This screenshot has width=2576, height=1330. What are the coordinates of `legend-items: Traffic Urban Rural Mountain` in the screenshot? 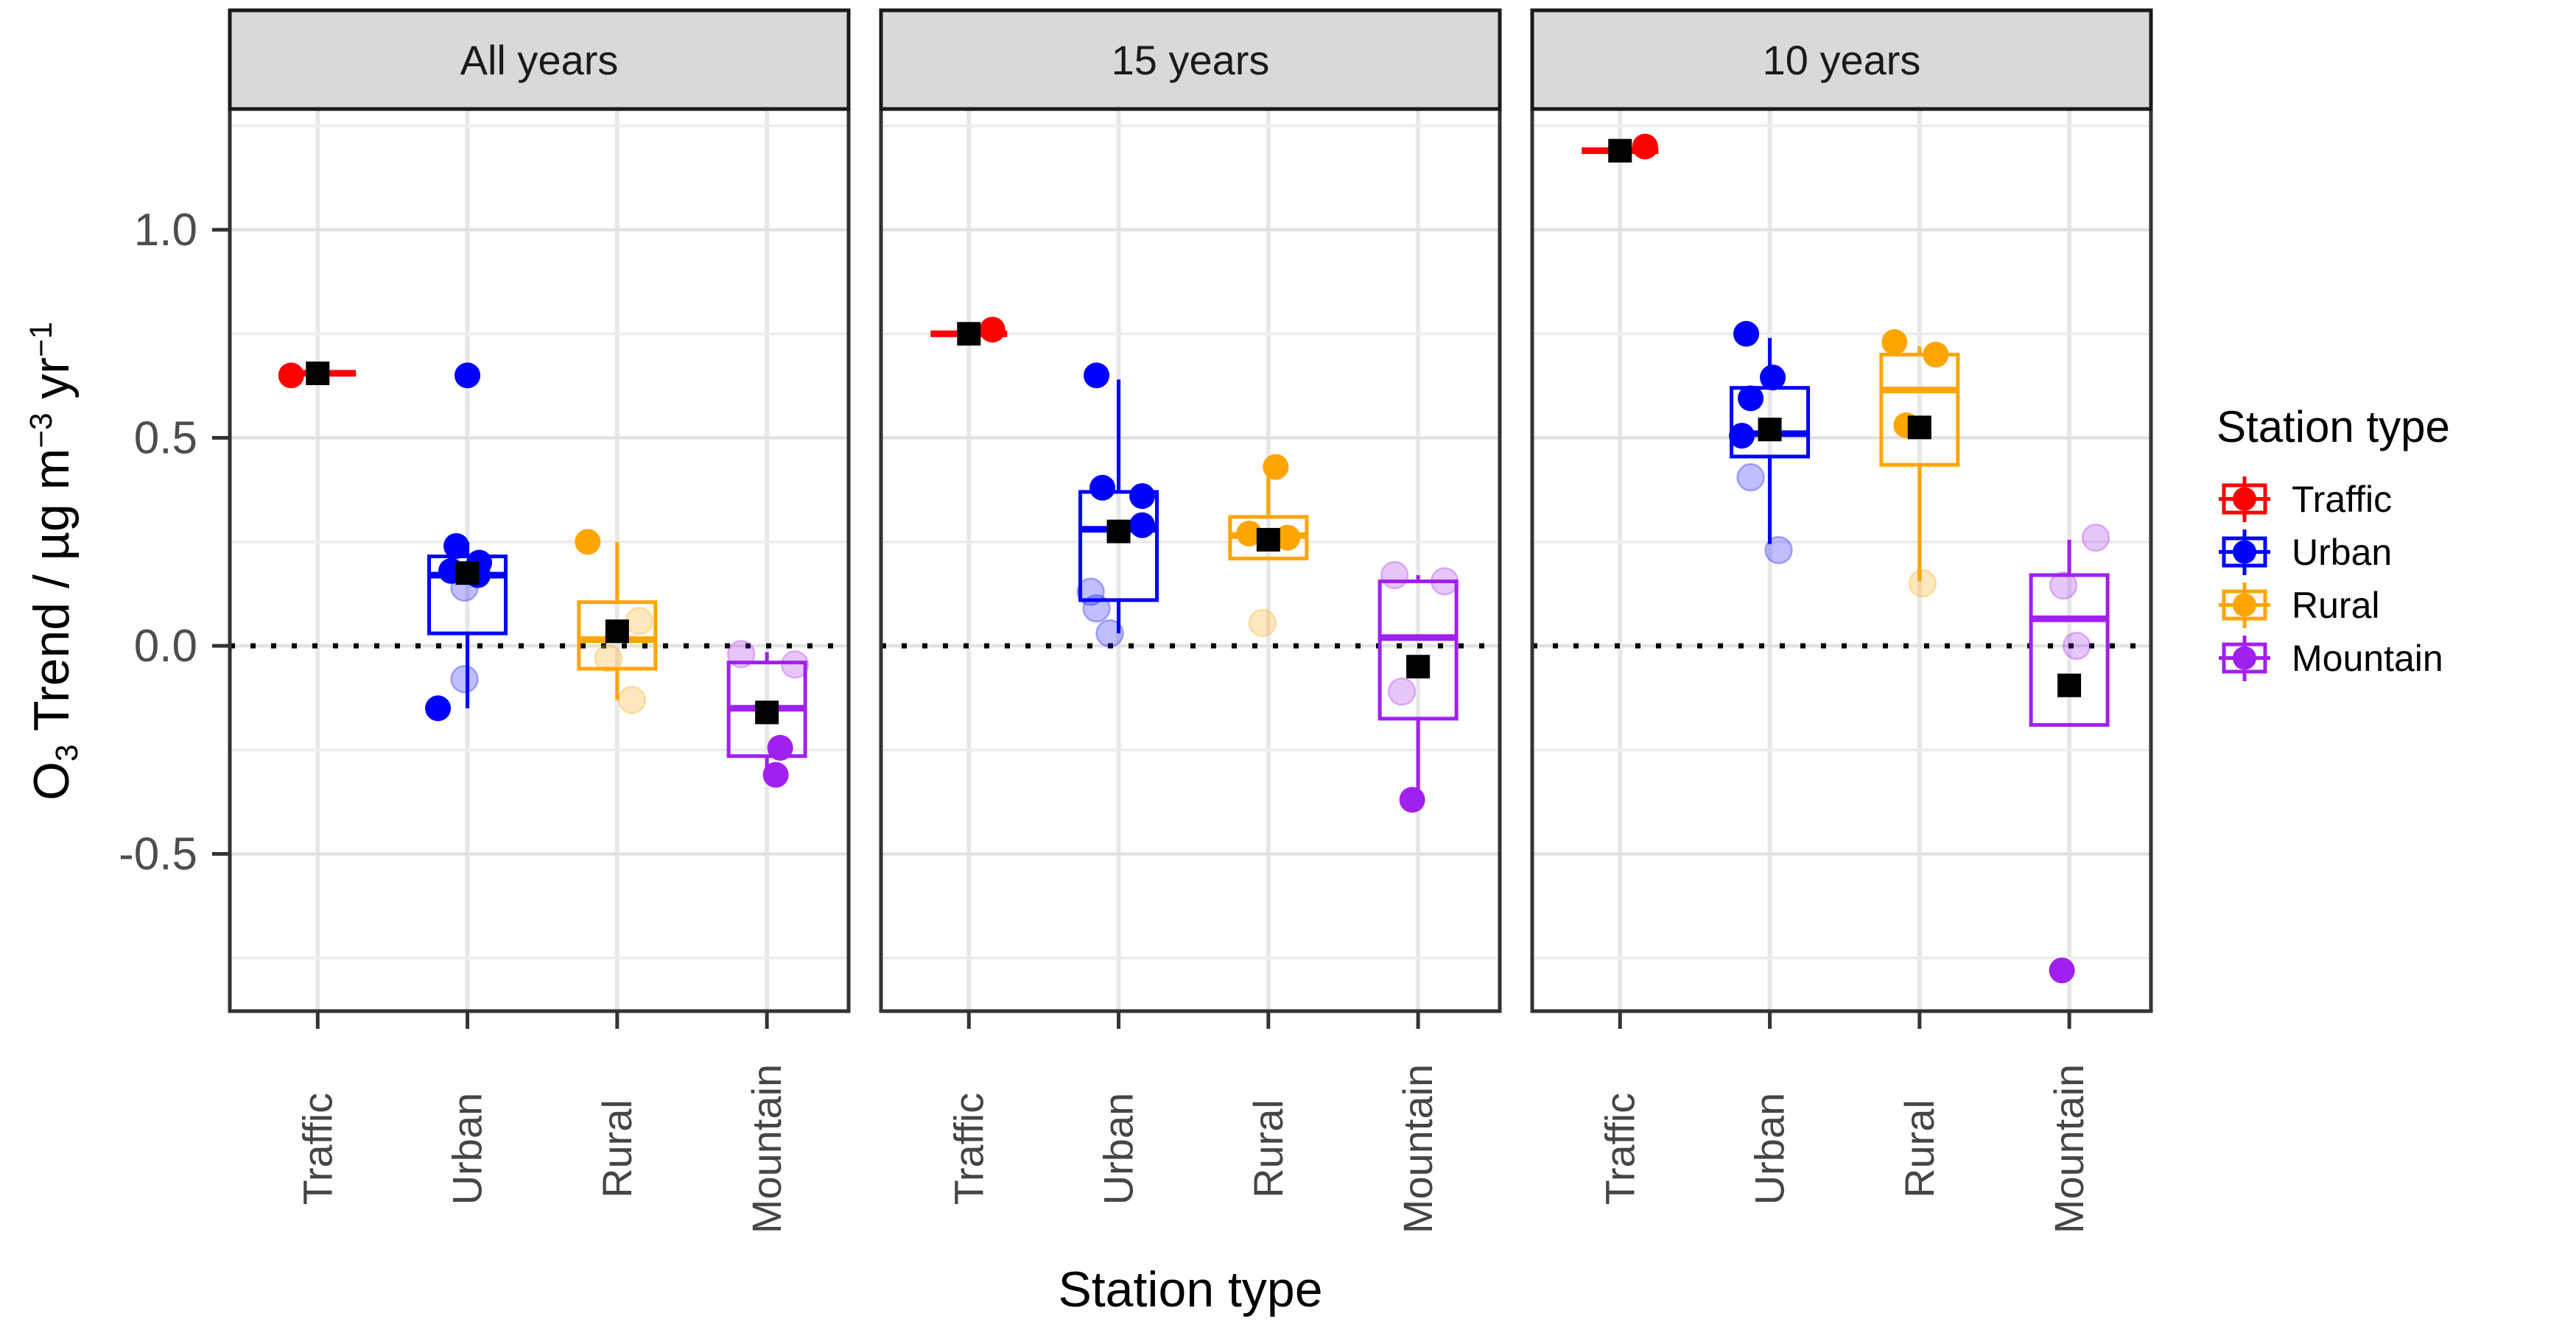 It's located at (2395, 579).